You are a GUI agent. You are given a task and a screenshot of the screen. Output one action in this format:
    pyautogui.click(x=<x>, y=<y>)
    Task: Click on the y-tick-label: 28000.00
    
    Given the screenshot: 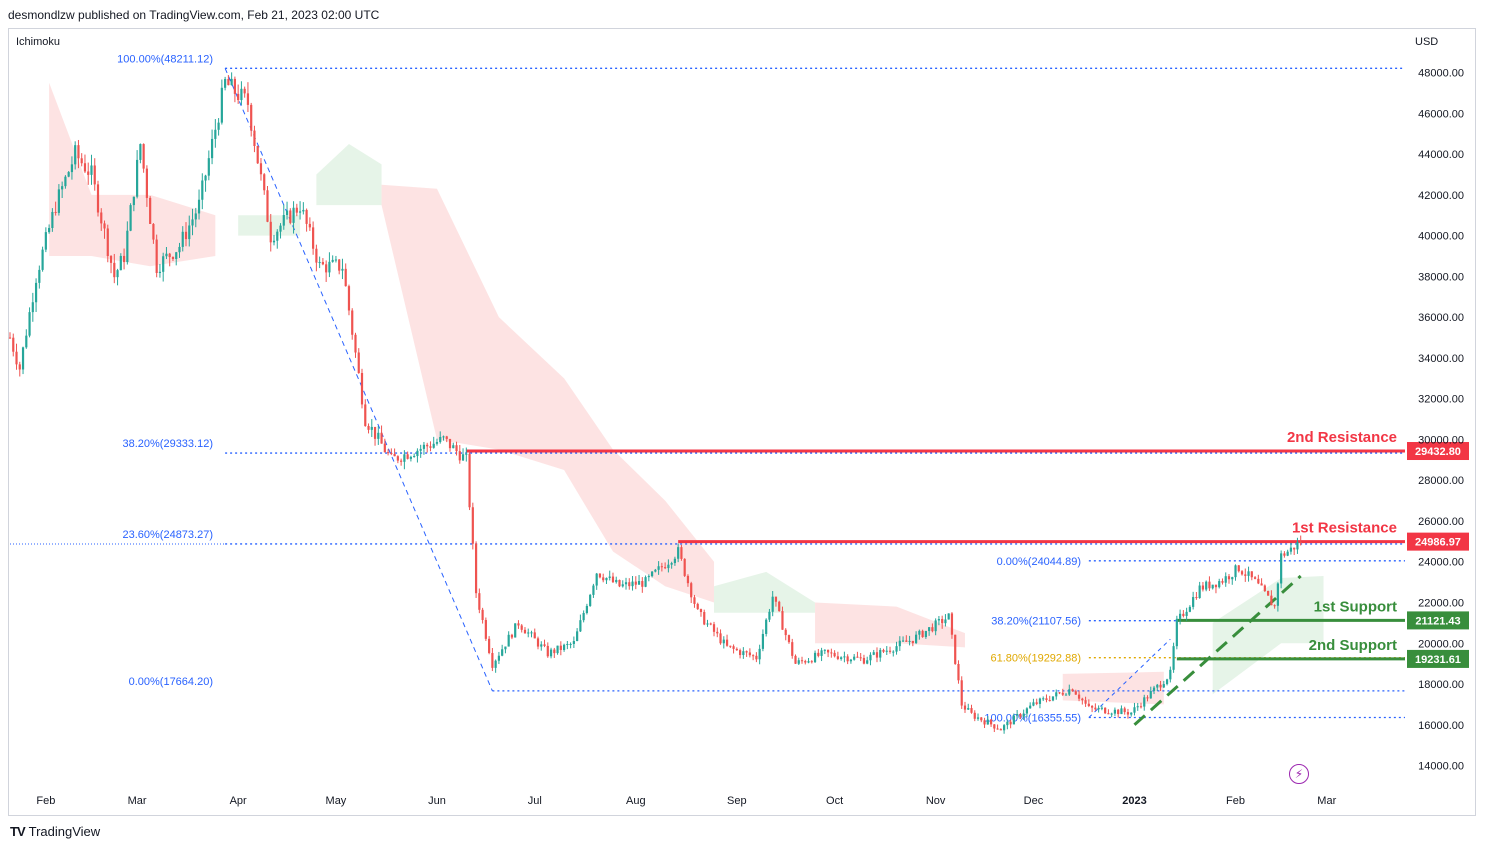 What is the action you would take?
    pyautogui.click(x=1441, y=481)
    